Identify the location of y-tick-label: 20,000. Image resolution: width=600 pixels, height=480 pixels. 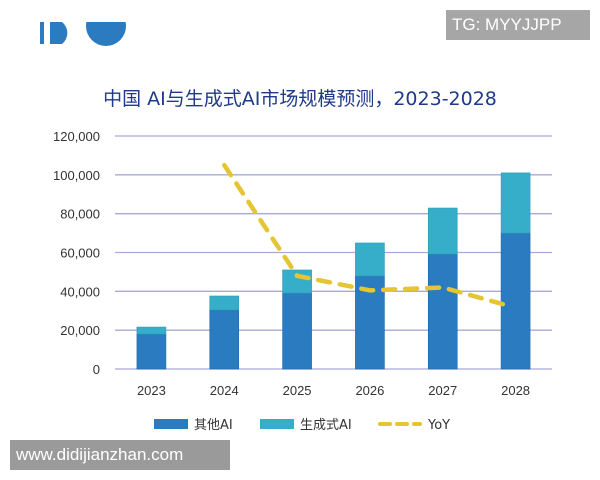
(80, 330).